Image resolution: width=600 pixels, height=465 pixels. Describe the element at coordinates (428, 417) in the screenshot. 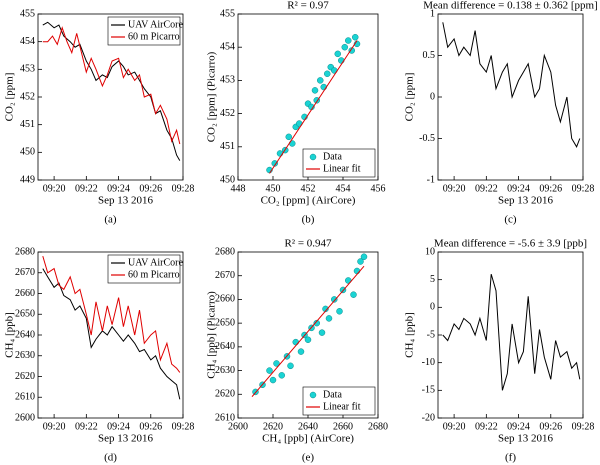

I see `y-tick-label: -20` at that location.